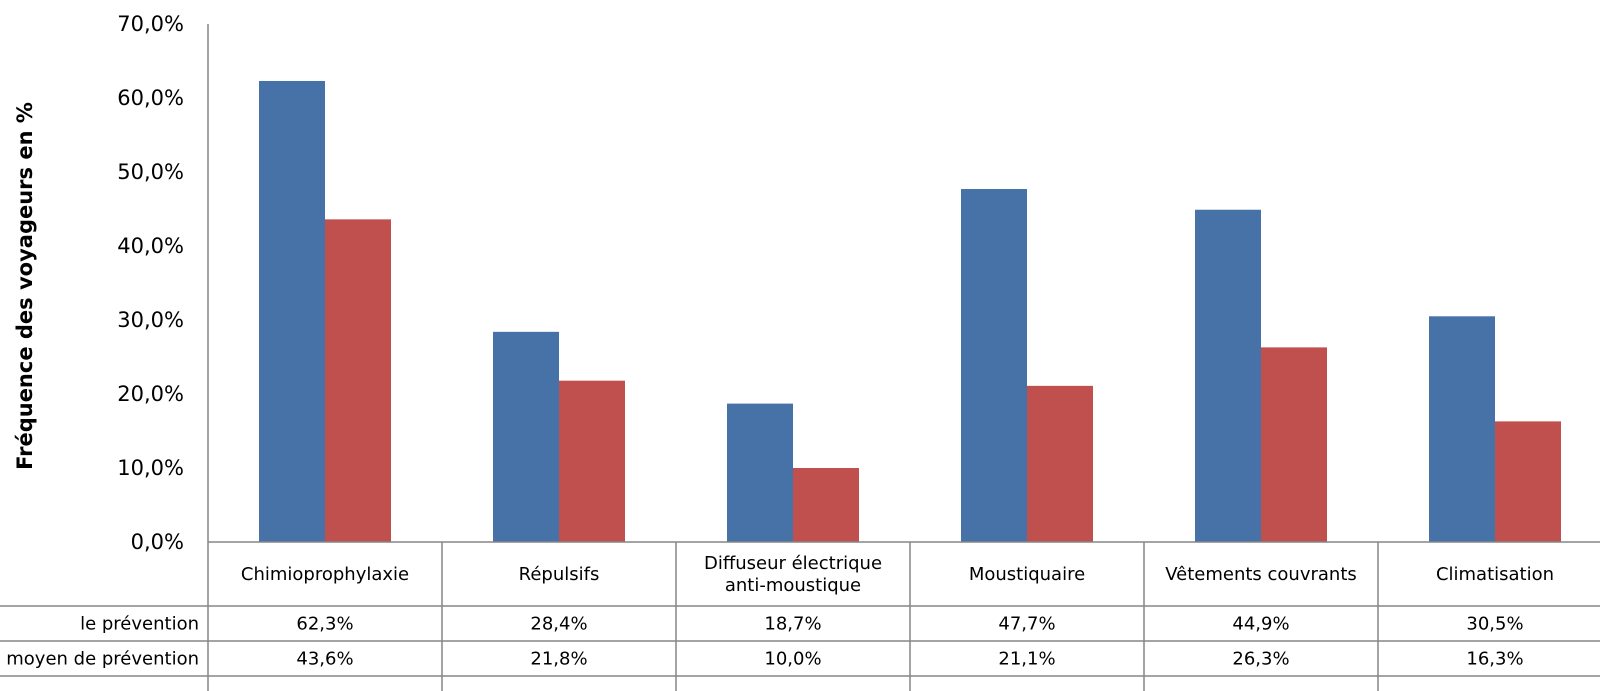 This screenshot has width=1600, height=691. Describe the element at coordinates (163, 283) in the screenshot. I see `axes-layer: 0,0% 10,0% 20,0% 30,0% 40,0% 50,0% 60,0% 70,0%` at that location.